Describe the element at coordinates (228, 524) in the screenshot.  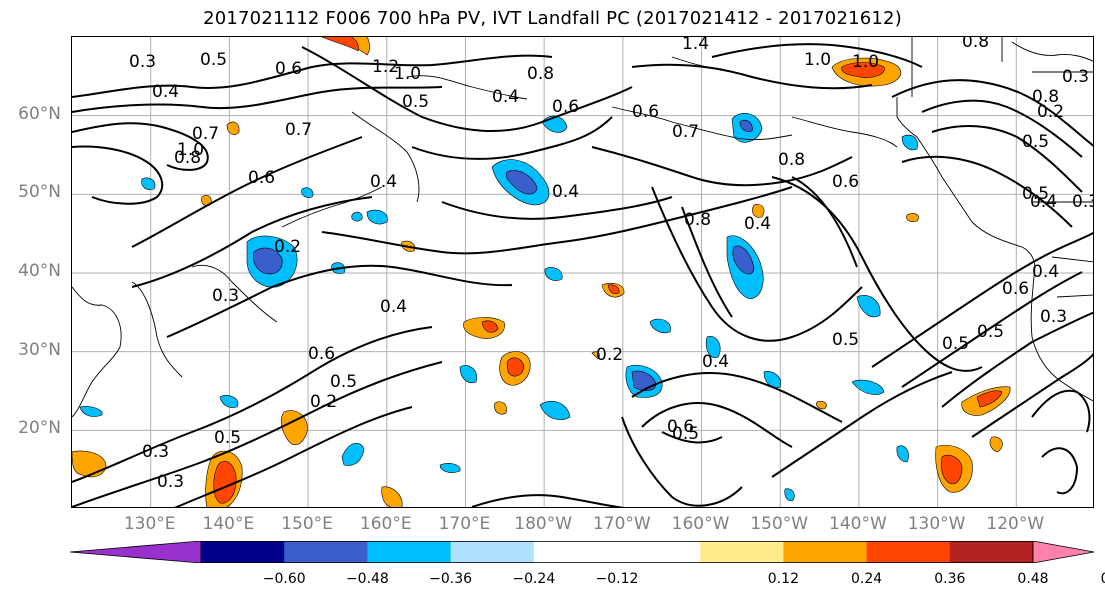
I see `longitude-label: 140°E` at that location.